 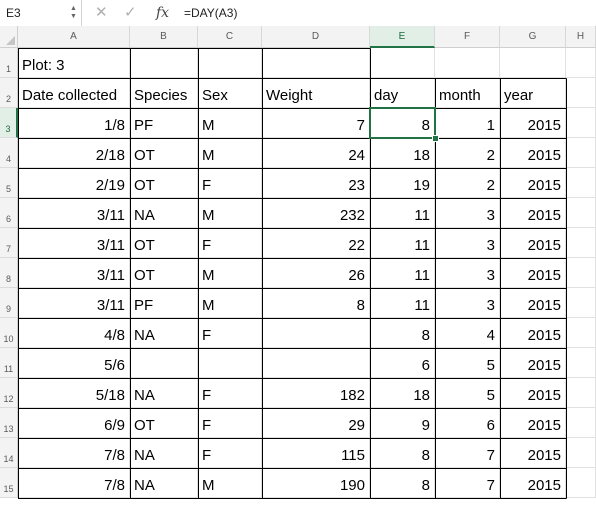 I want to click on cell-a2: Date collected, so click(x=74, y=93).